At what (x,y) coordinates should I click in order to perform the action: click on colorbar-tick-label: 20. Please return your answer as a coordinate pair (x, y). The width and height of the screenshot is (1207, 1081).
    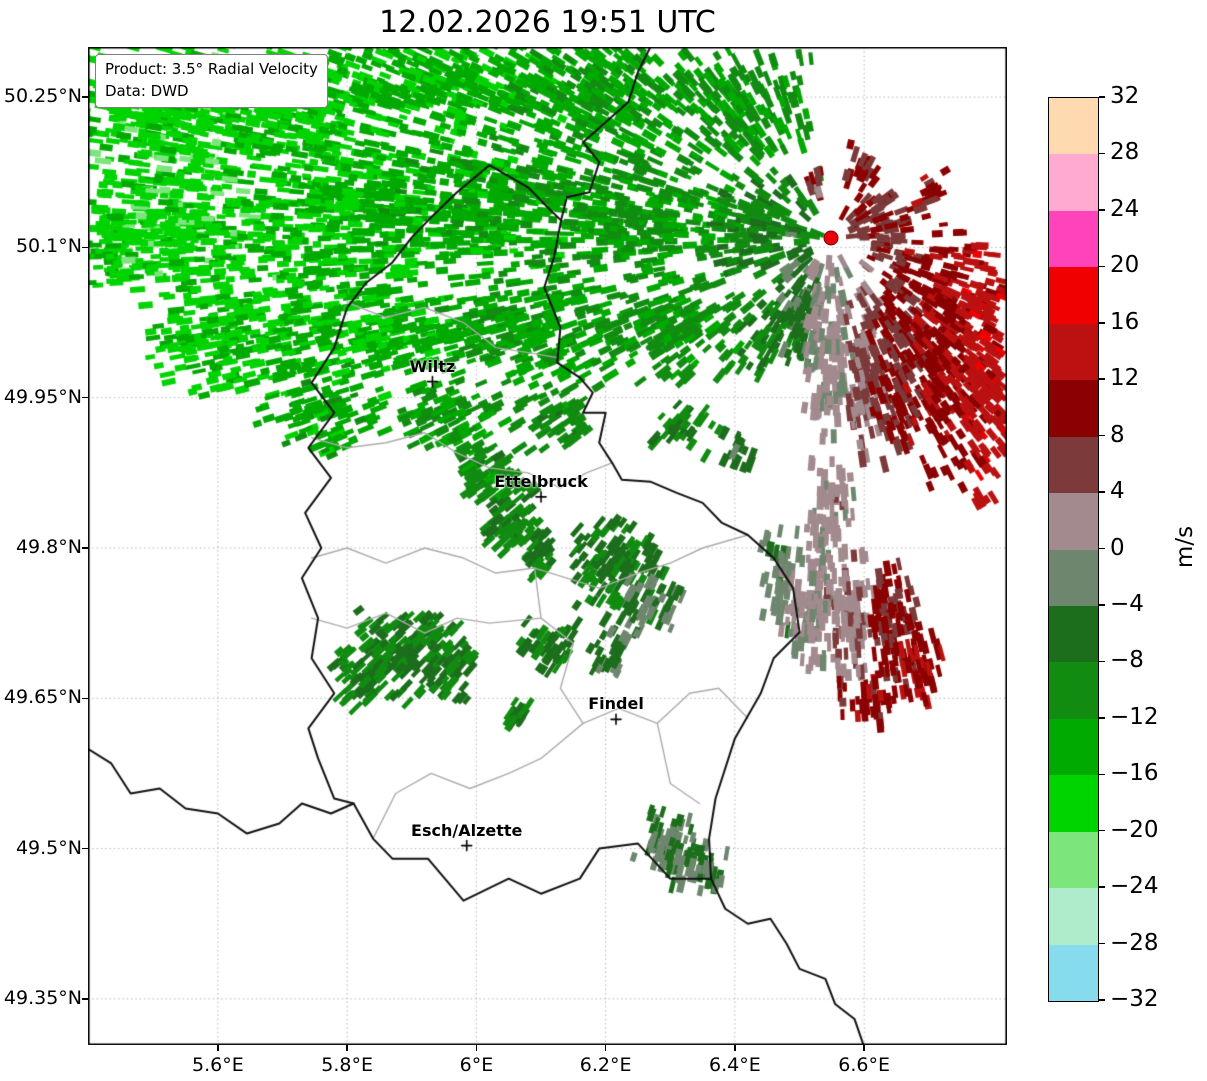
    Looking at the image, I should click on (1125, 265).